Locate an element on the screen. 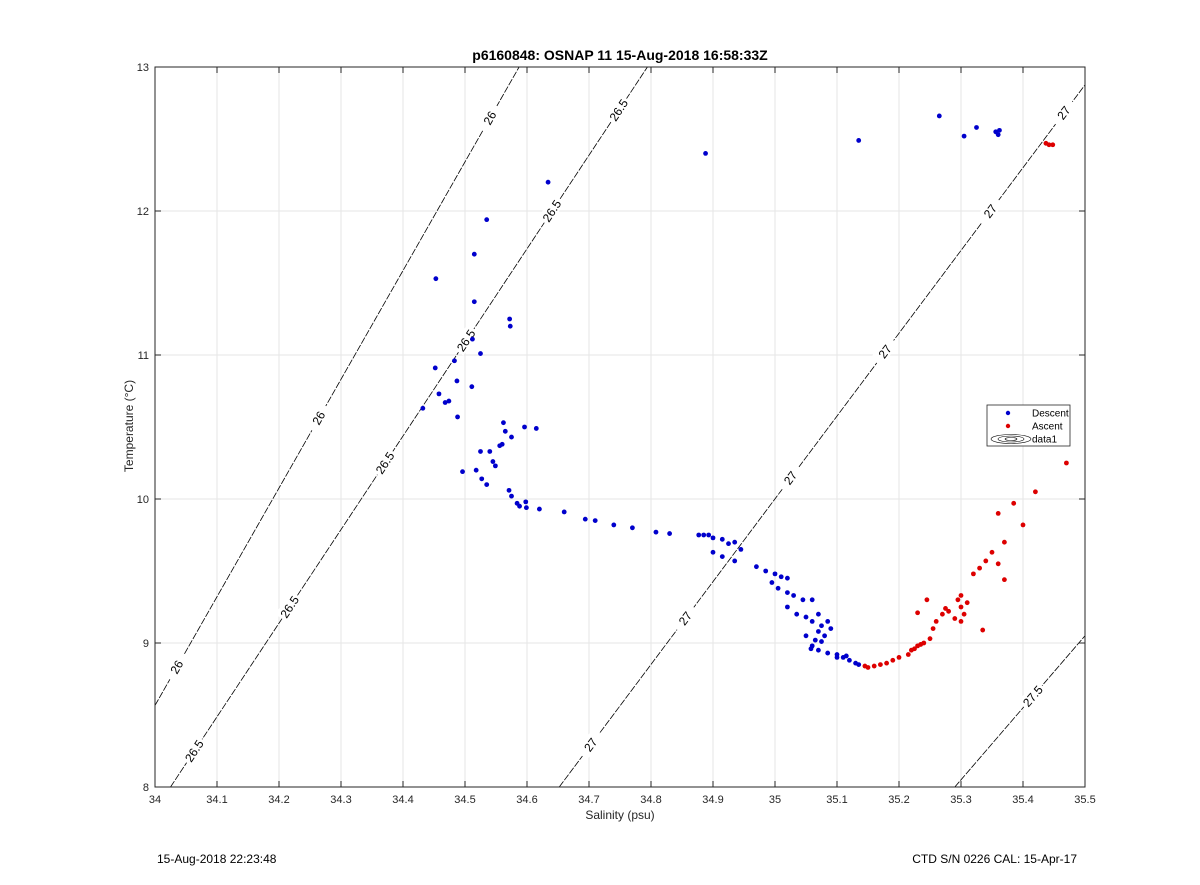 The width and height of the screenshot is (1200, 885). y-tick-label: 12 is located at coordinates (143, 212).